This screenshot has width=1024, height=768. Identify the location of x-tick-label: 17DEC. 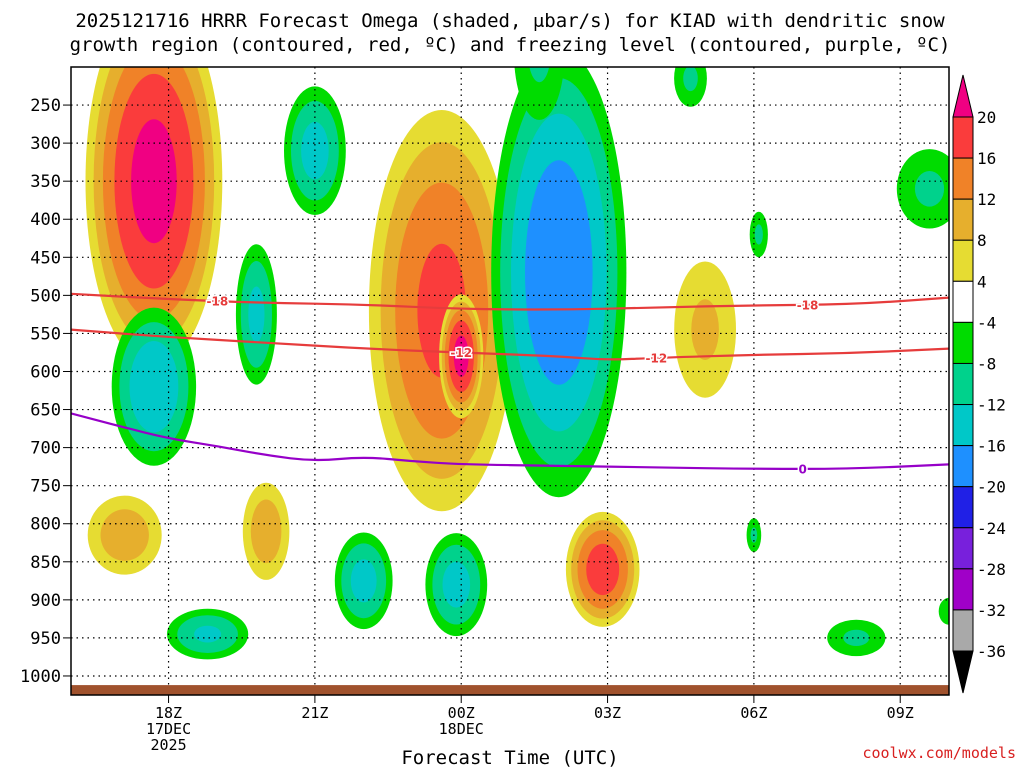
(168, 729).